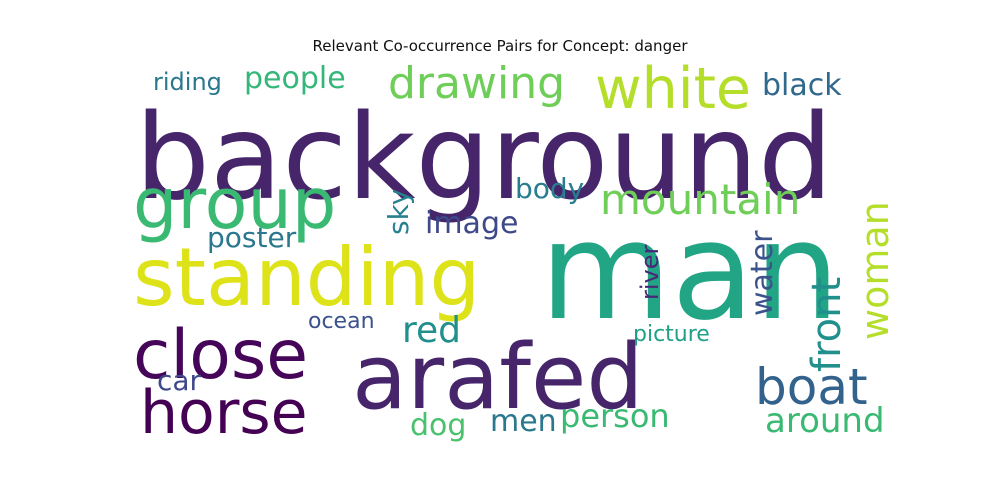 This screenshot has height=500, width=1000. Describe the element at coordinates (341, 321) in the screenshot. I see `word-ocean: ocean` at that location.